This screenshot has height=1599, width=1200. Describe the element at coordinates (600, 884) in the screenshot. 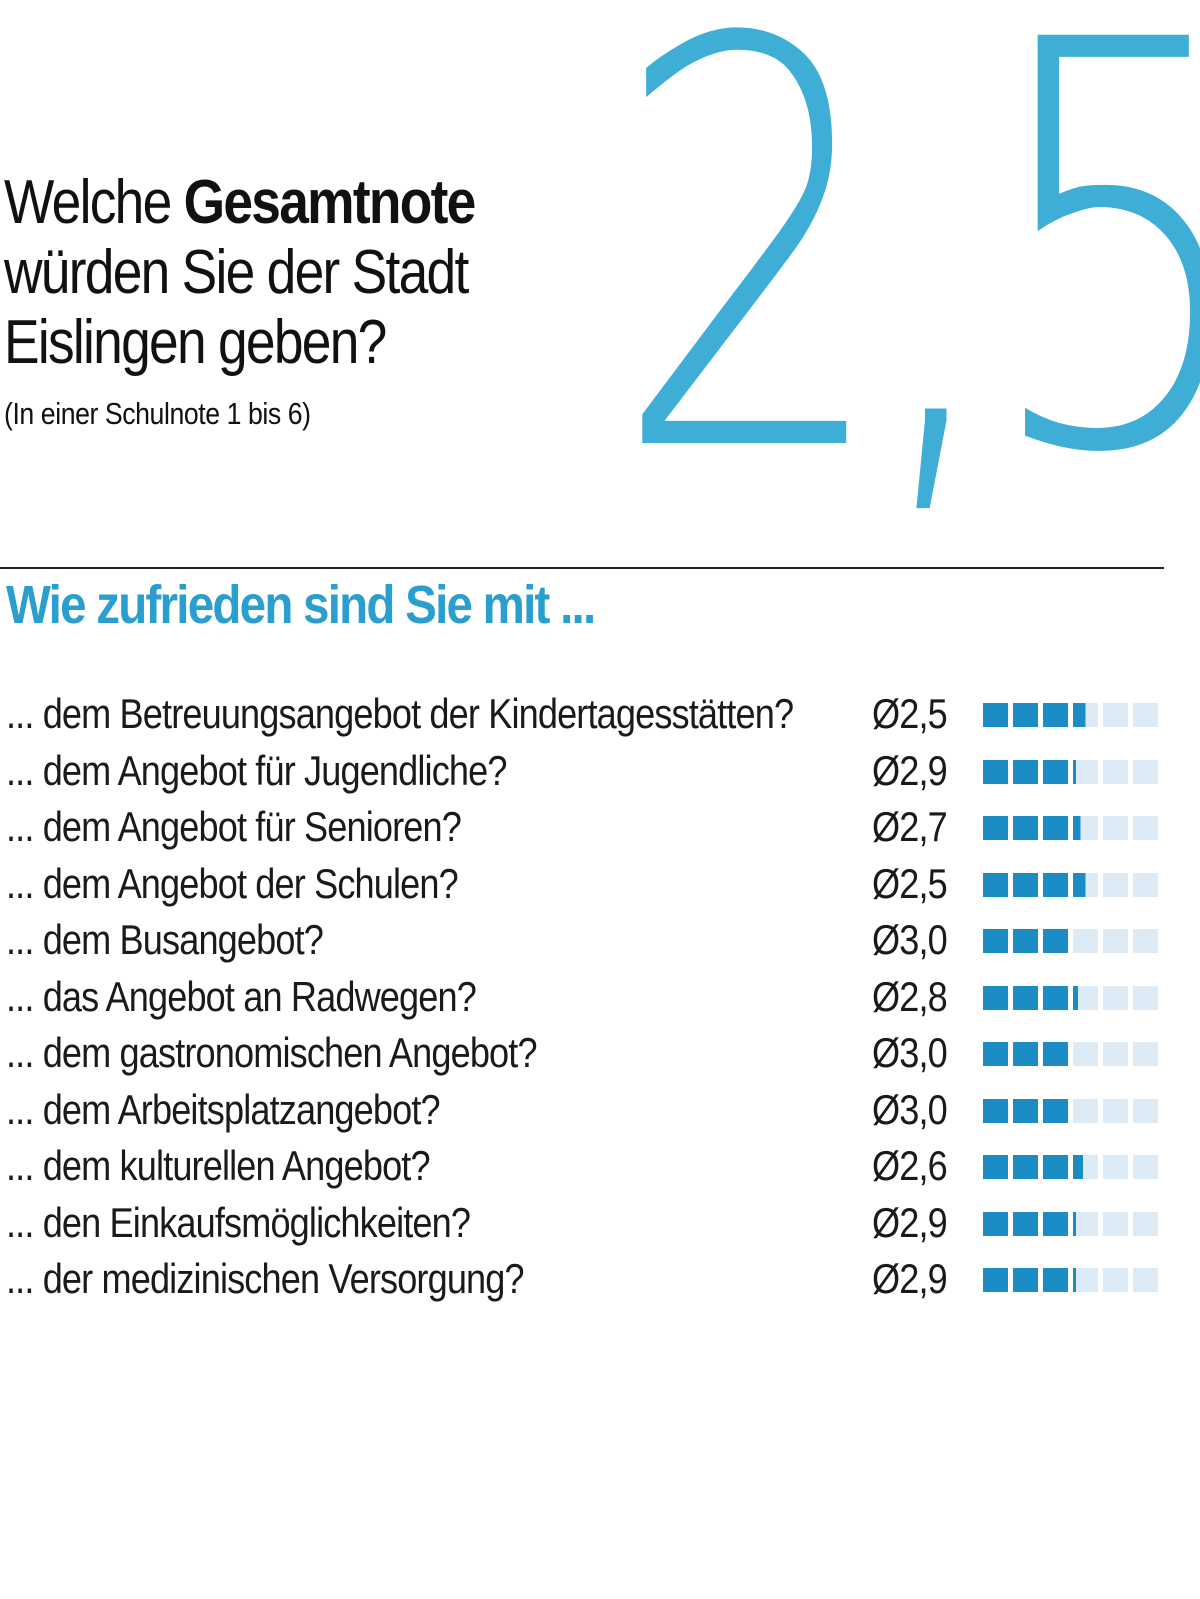

I see `rating-row: ... dem Angebot der Schulen? Ø2,5` at that location.